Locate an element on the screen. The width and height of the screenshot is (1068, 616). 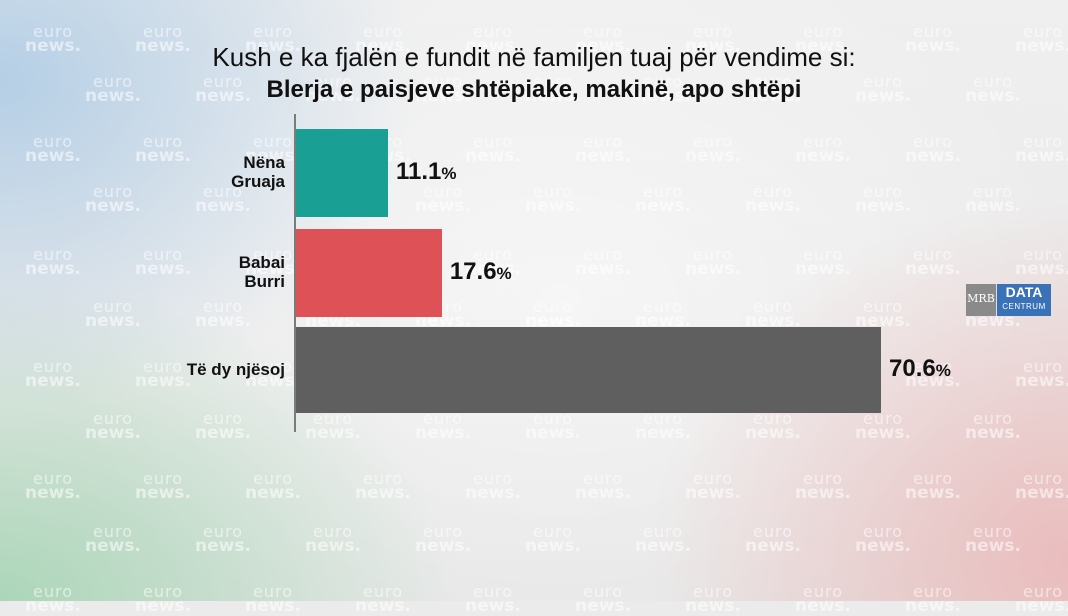
category-label-line: Babai is located at coordinates (261, 262).